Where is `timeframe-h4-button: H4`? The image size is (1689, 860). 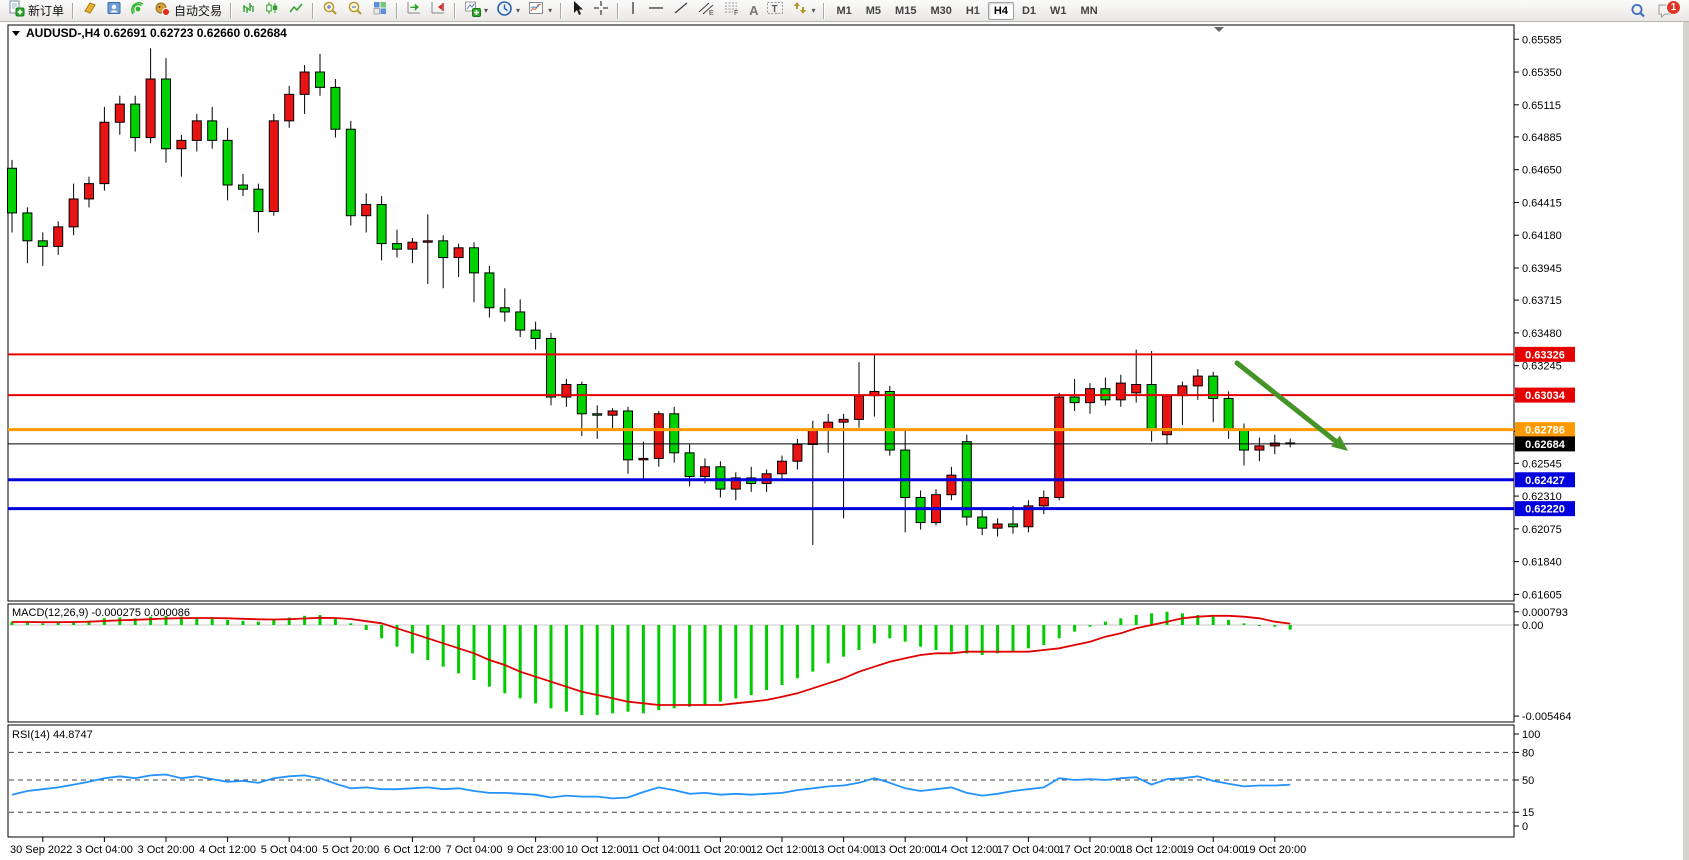
timeframe-h4-button: H4 is located at coordinates (1000, 10).